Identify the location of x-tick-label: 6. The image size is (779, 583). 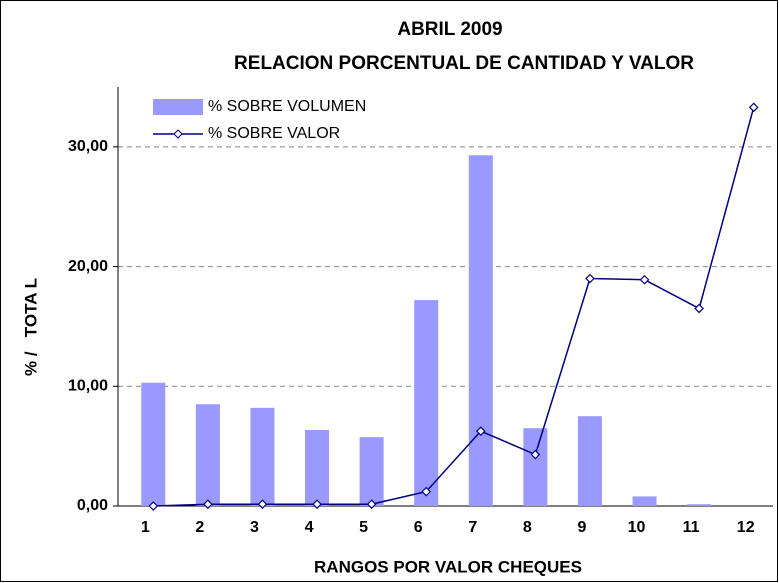
(418, 527).